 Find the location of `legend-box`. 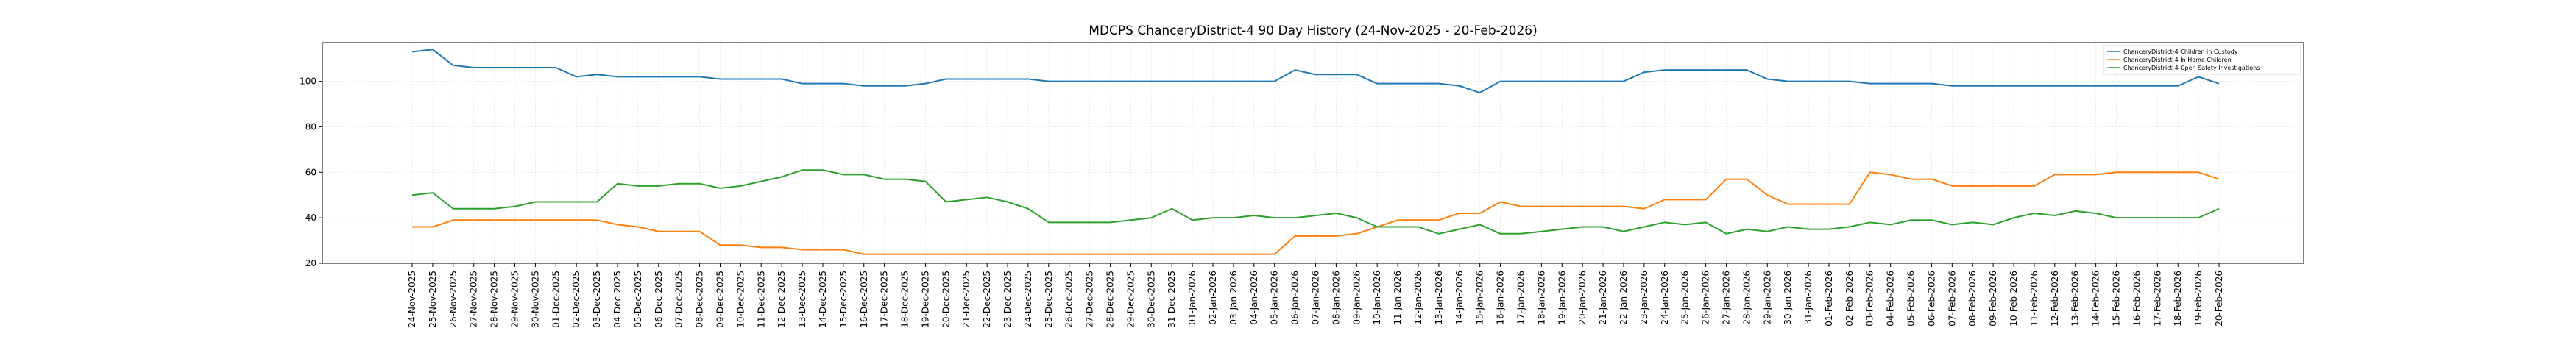

legend-box is located at coordinates (2202, 60).